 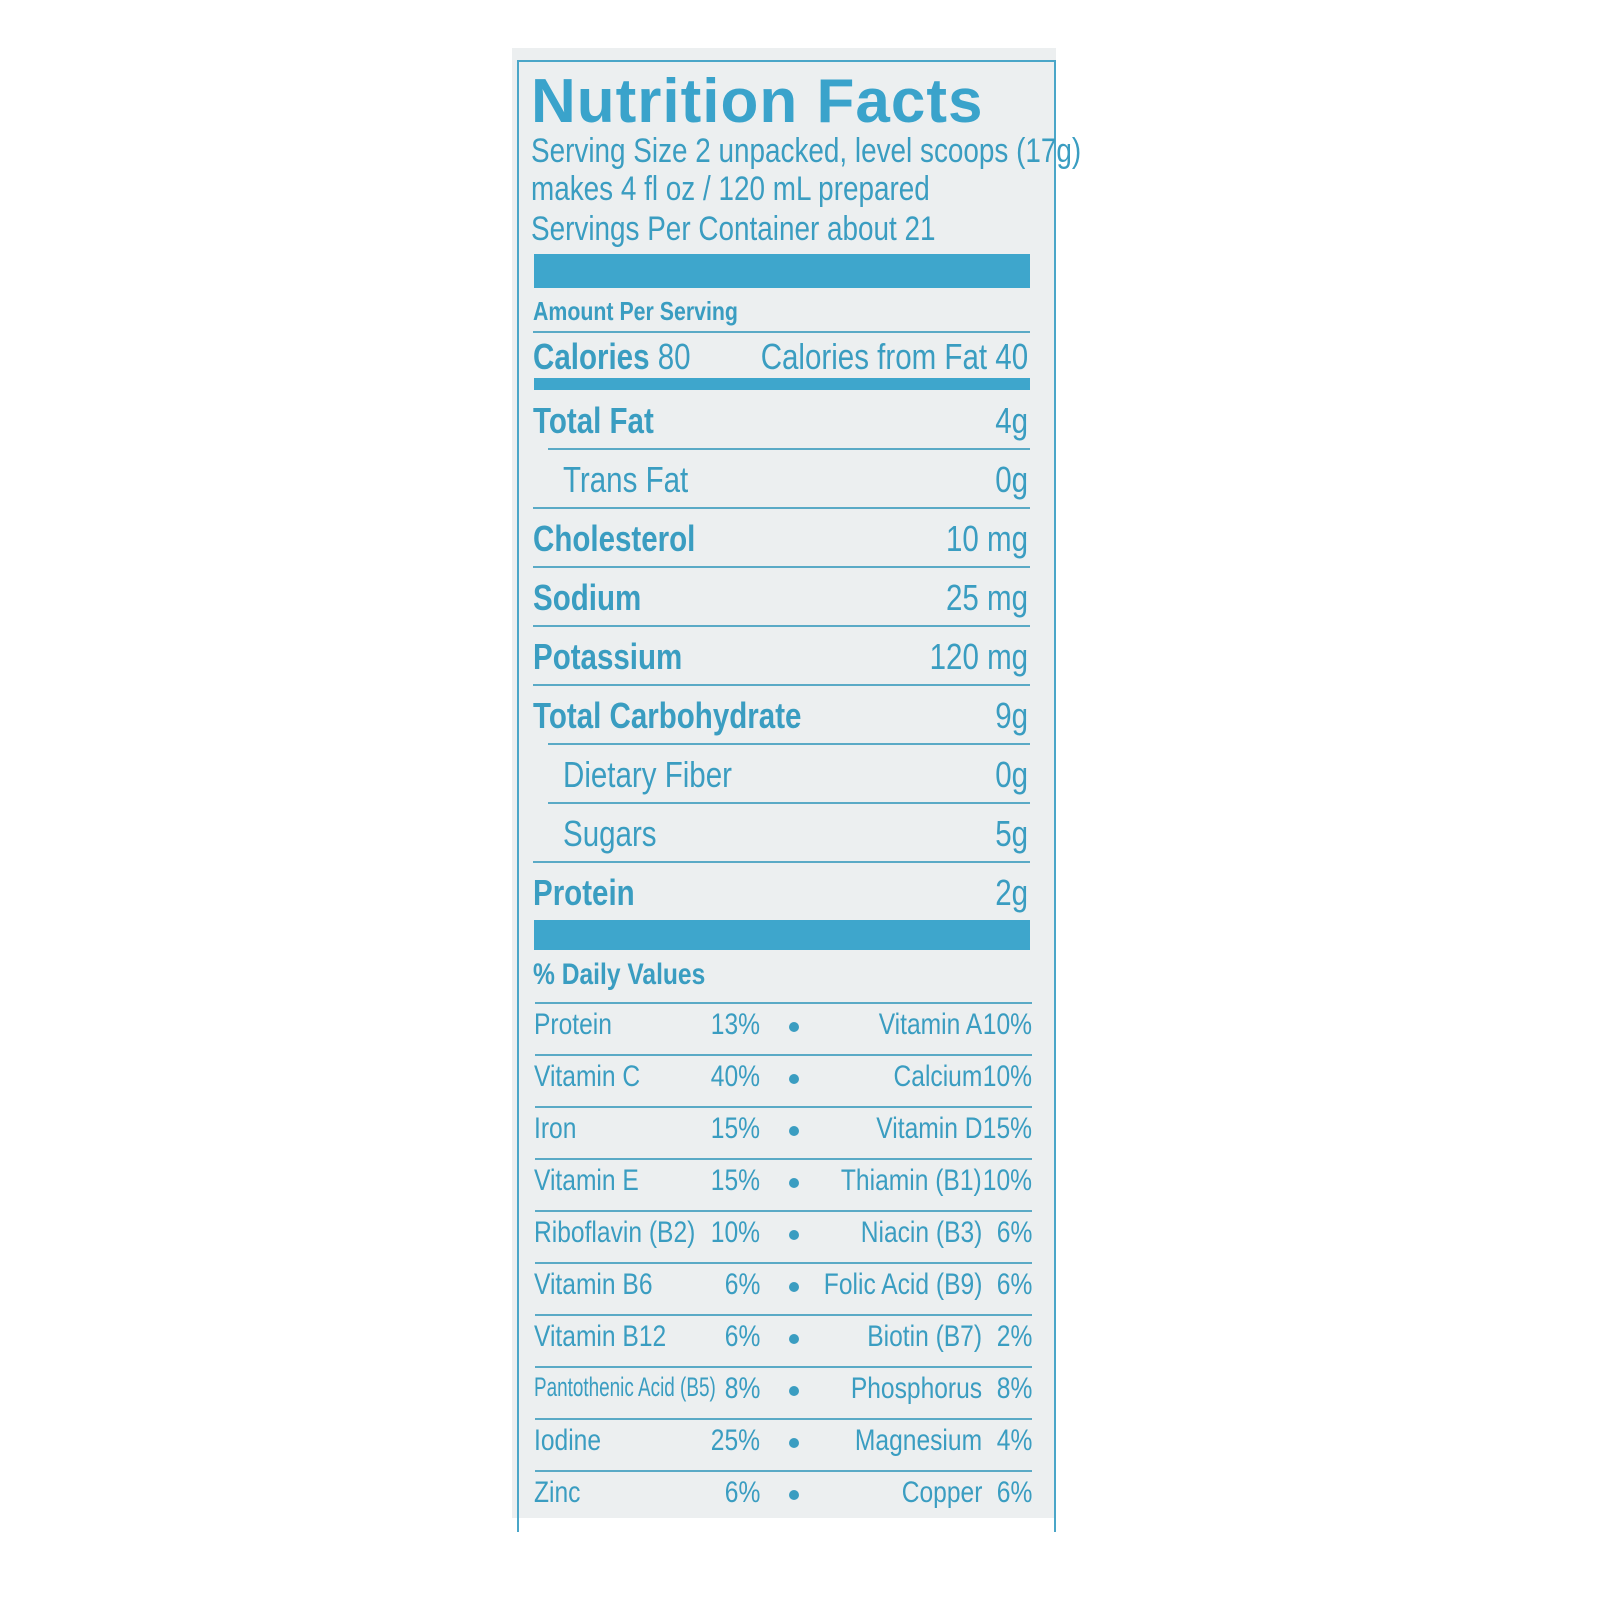 I want to click on nutrient-name-text: Total Carbohydrate, so click(x=667, y=715).